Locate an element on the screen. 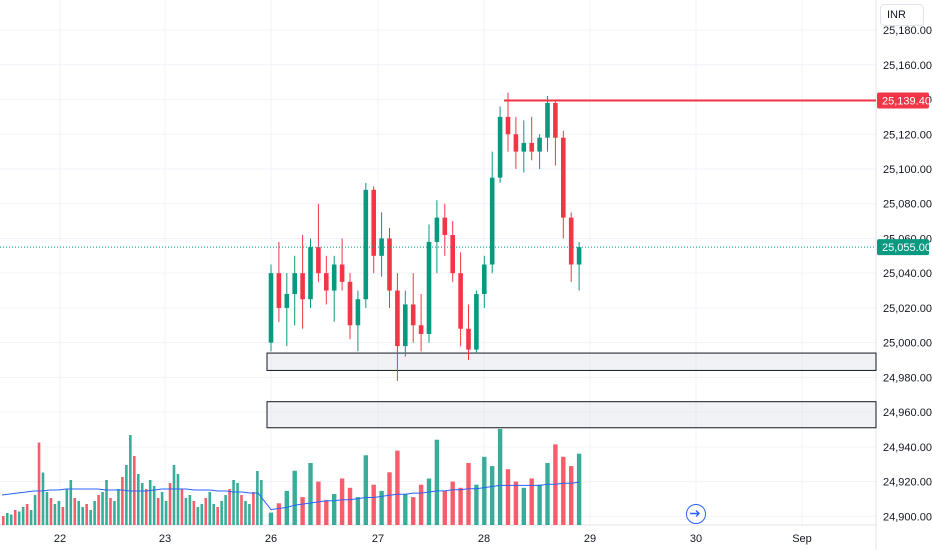  x-tick-label: 28 is located at coordinates (484, 539).